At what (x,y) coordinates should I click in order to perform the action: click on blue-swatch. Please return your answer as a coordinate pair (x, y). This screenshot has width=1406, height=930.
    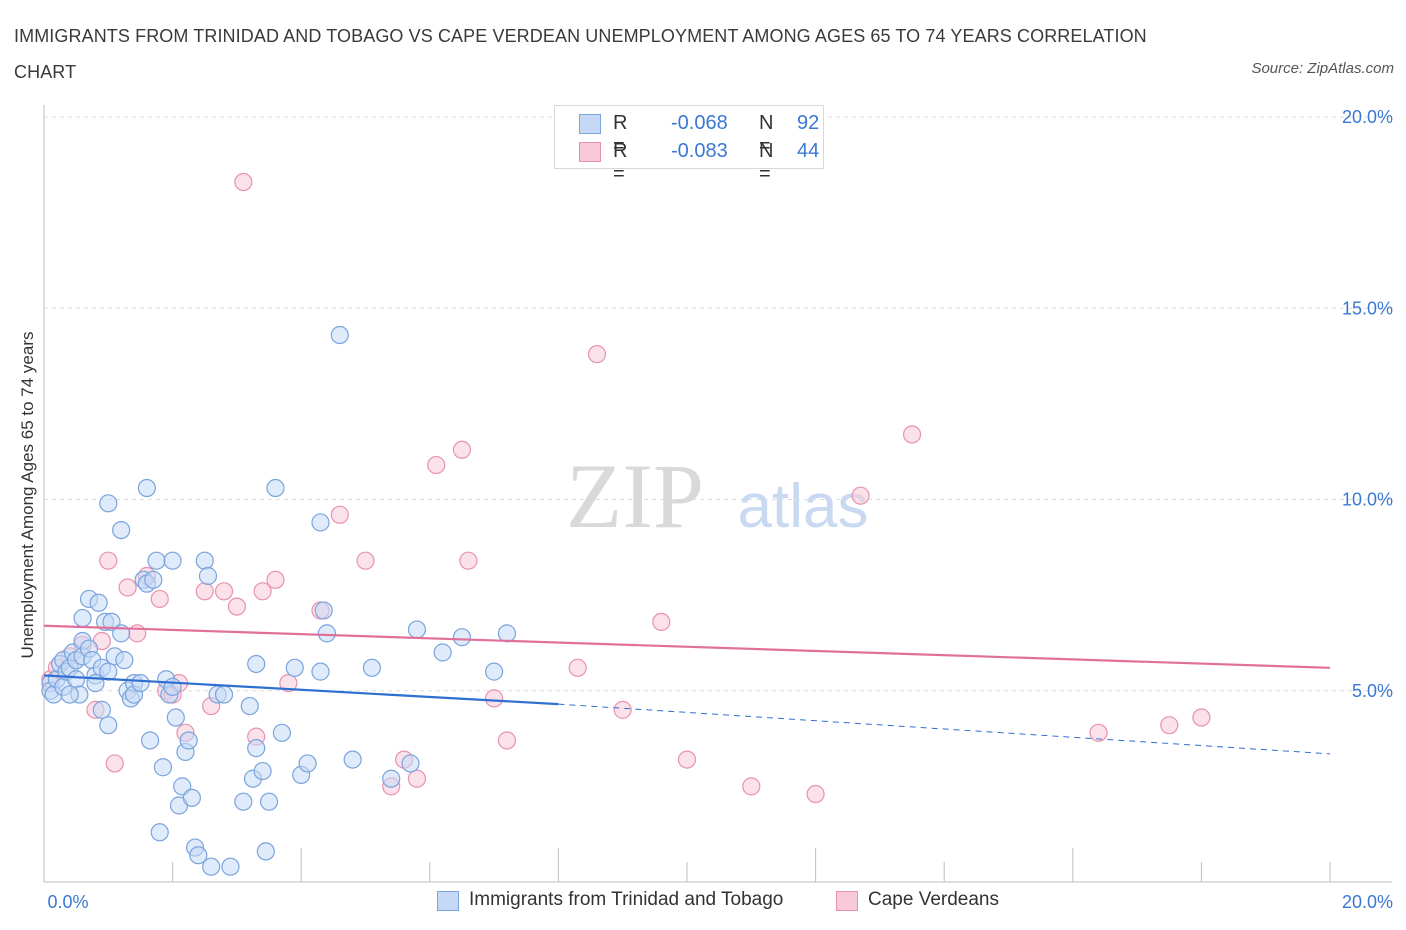
    Looking at the image, I should click on (590, 124).